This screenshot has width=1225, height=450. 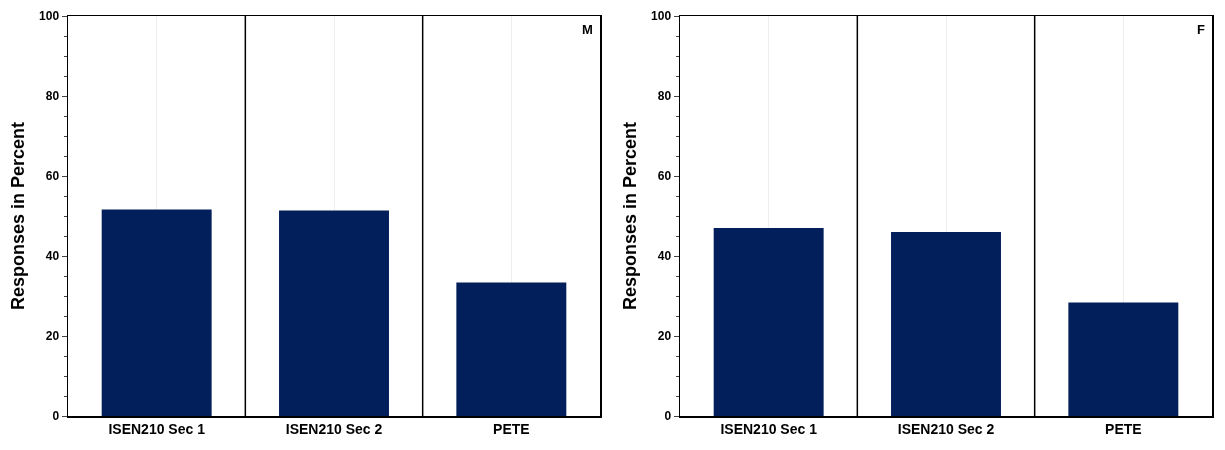 I want to click on annotation: F, so click(x=1201, y=29).